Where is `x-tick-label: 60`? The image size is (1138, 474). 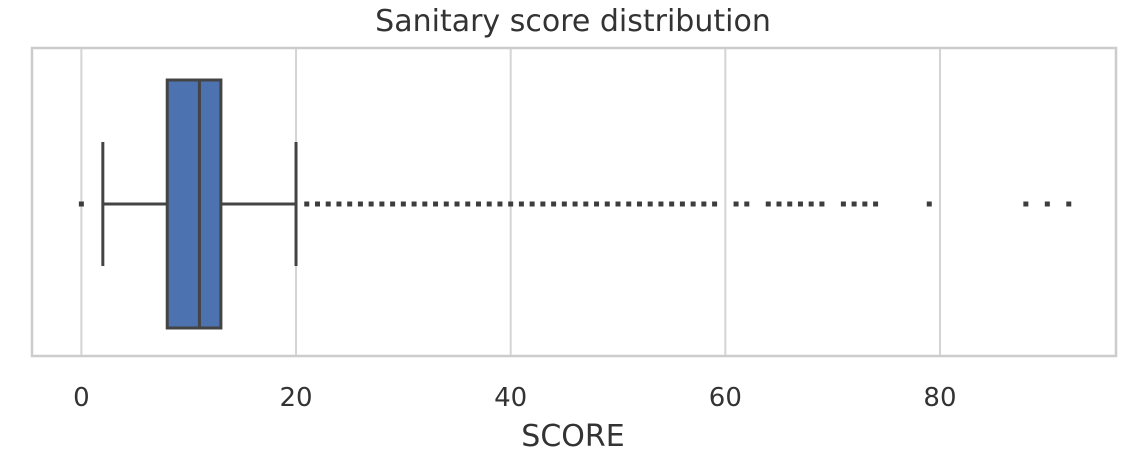
x-tick-label: 60 is located at coordinates (725, 398).